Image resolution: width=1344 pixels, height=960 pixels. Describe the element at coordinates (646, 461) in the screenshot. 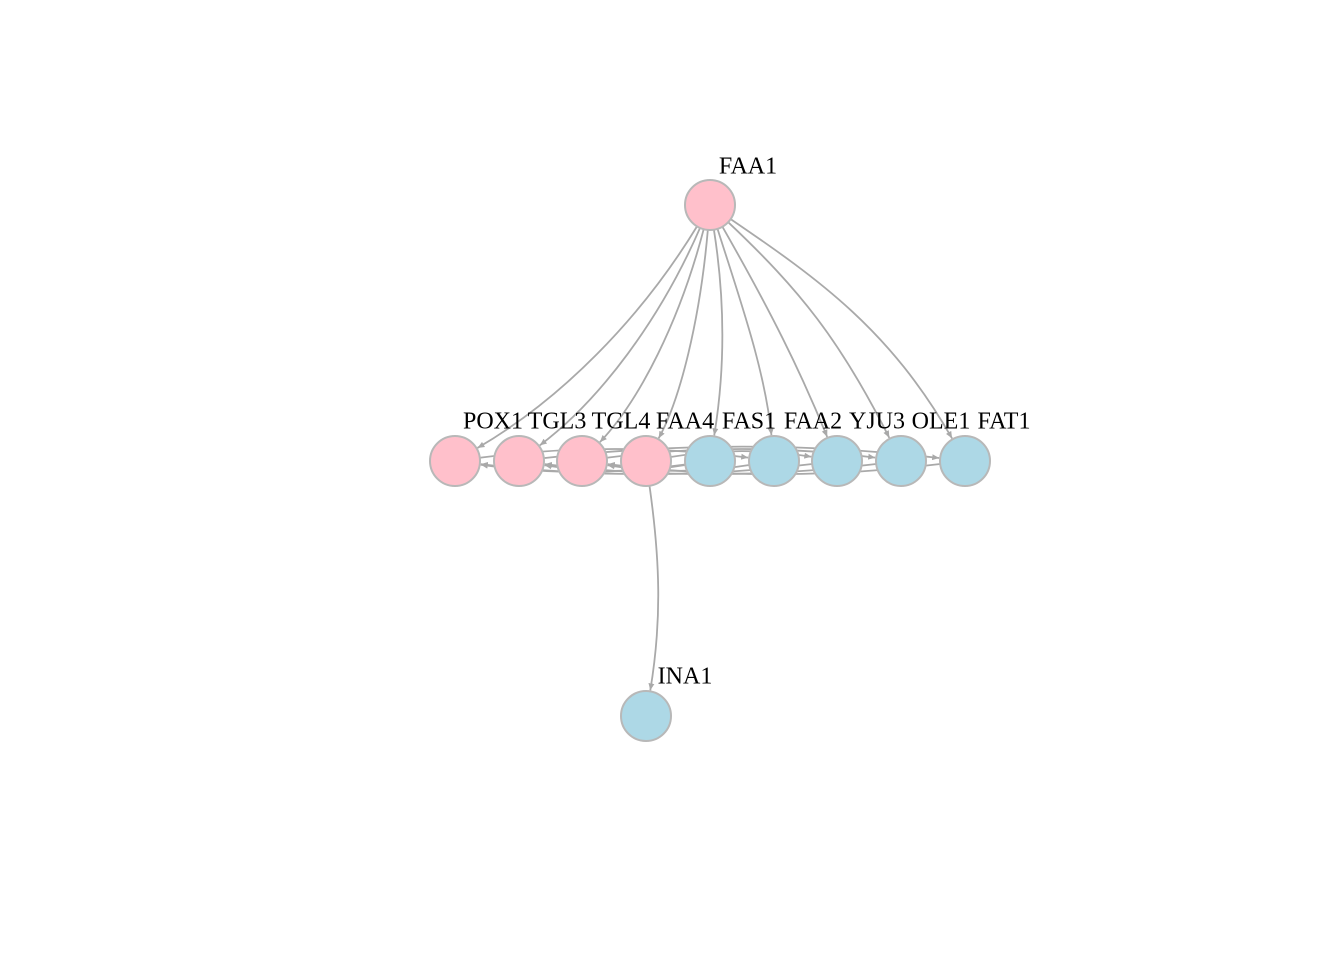

I see `node-faa4` at that location.